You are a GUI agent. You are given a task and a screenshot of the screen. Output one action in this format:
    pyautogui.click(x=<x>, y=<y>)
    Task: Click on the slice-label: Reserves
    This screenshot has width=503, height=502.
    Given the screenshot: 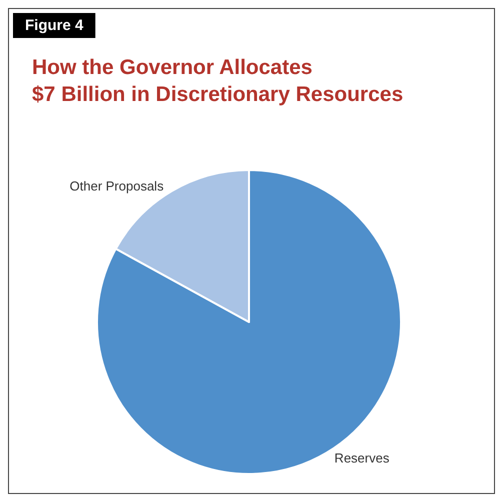 What is the action you would take?
    pyautogui.click(x=362, y=458)
    